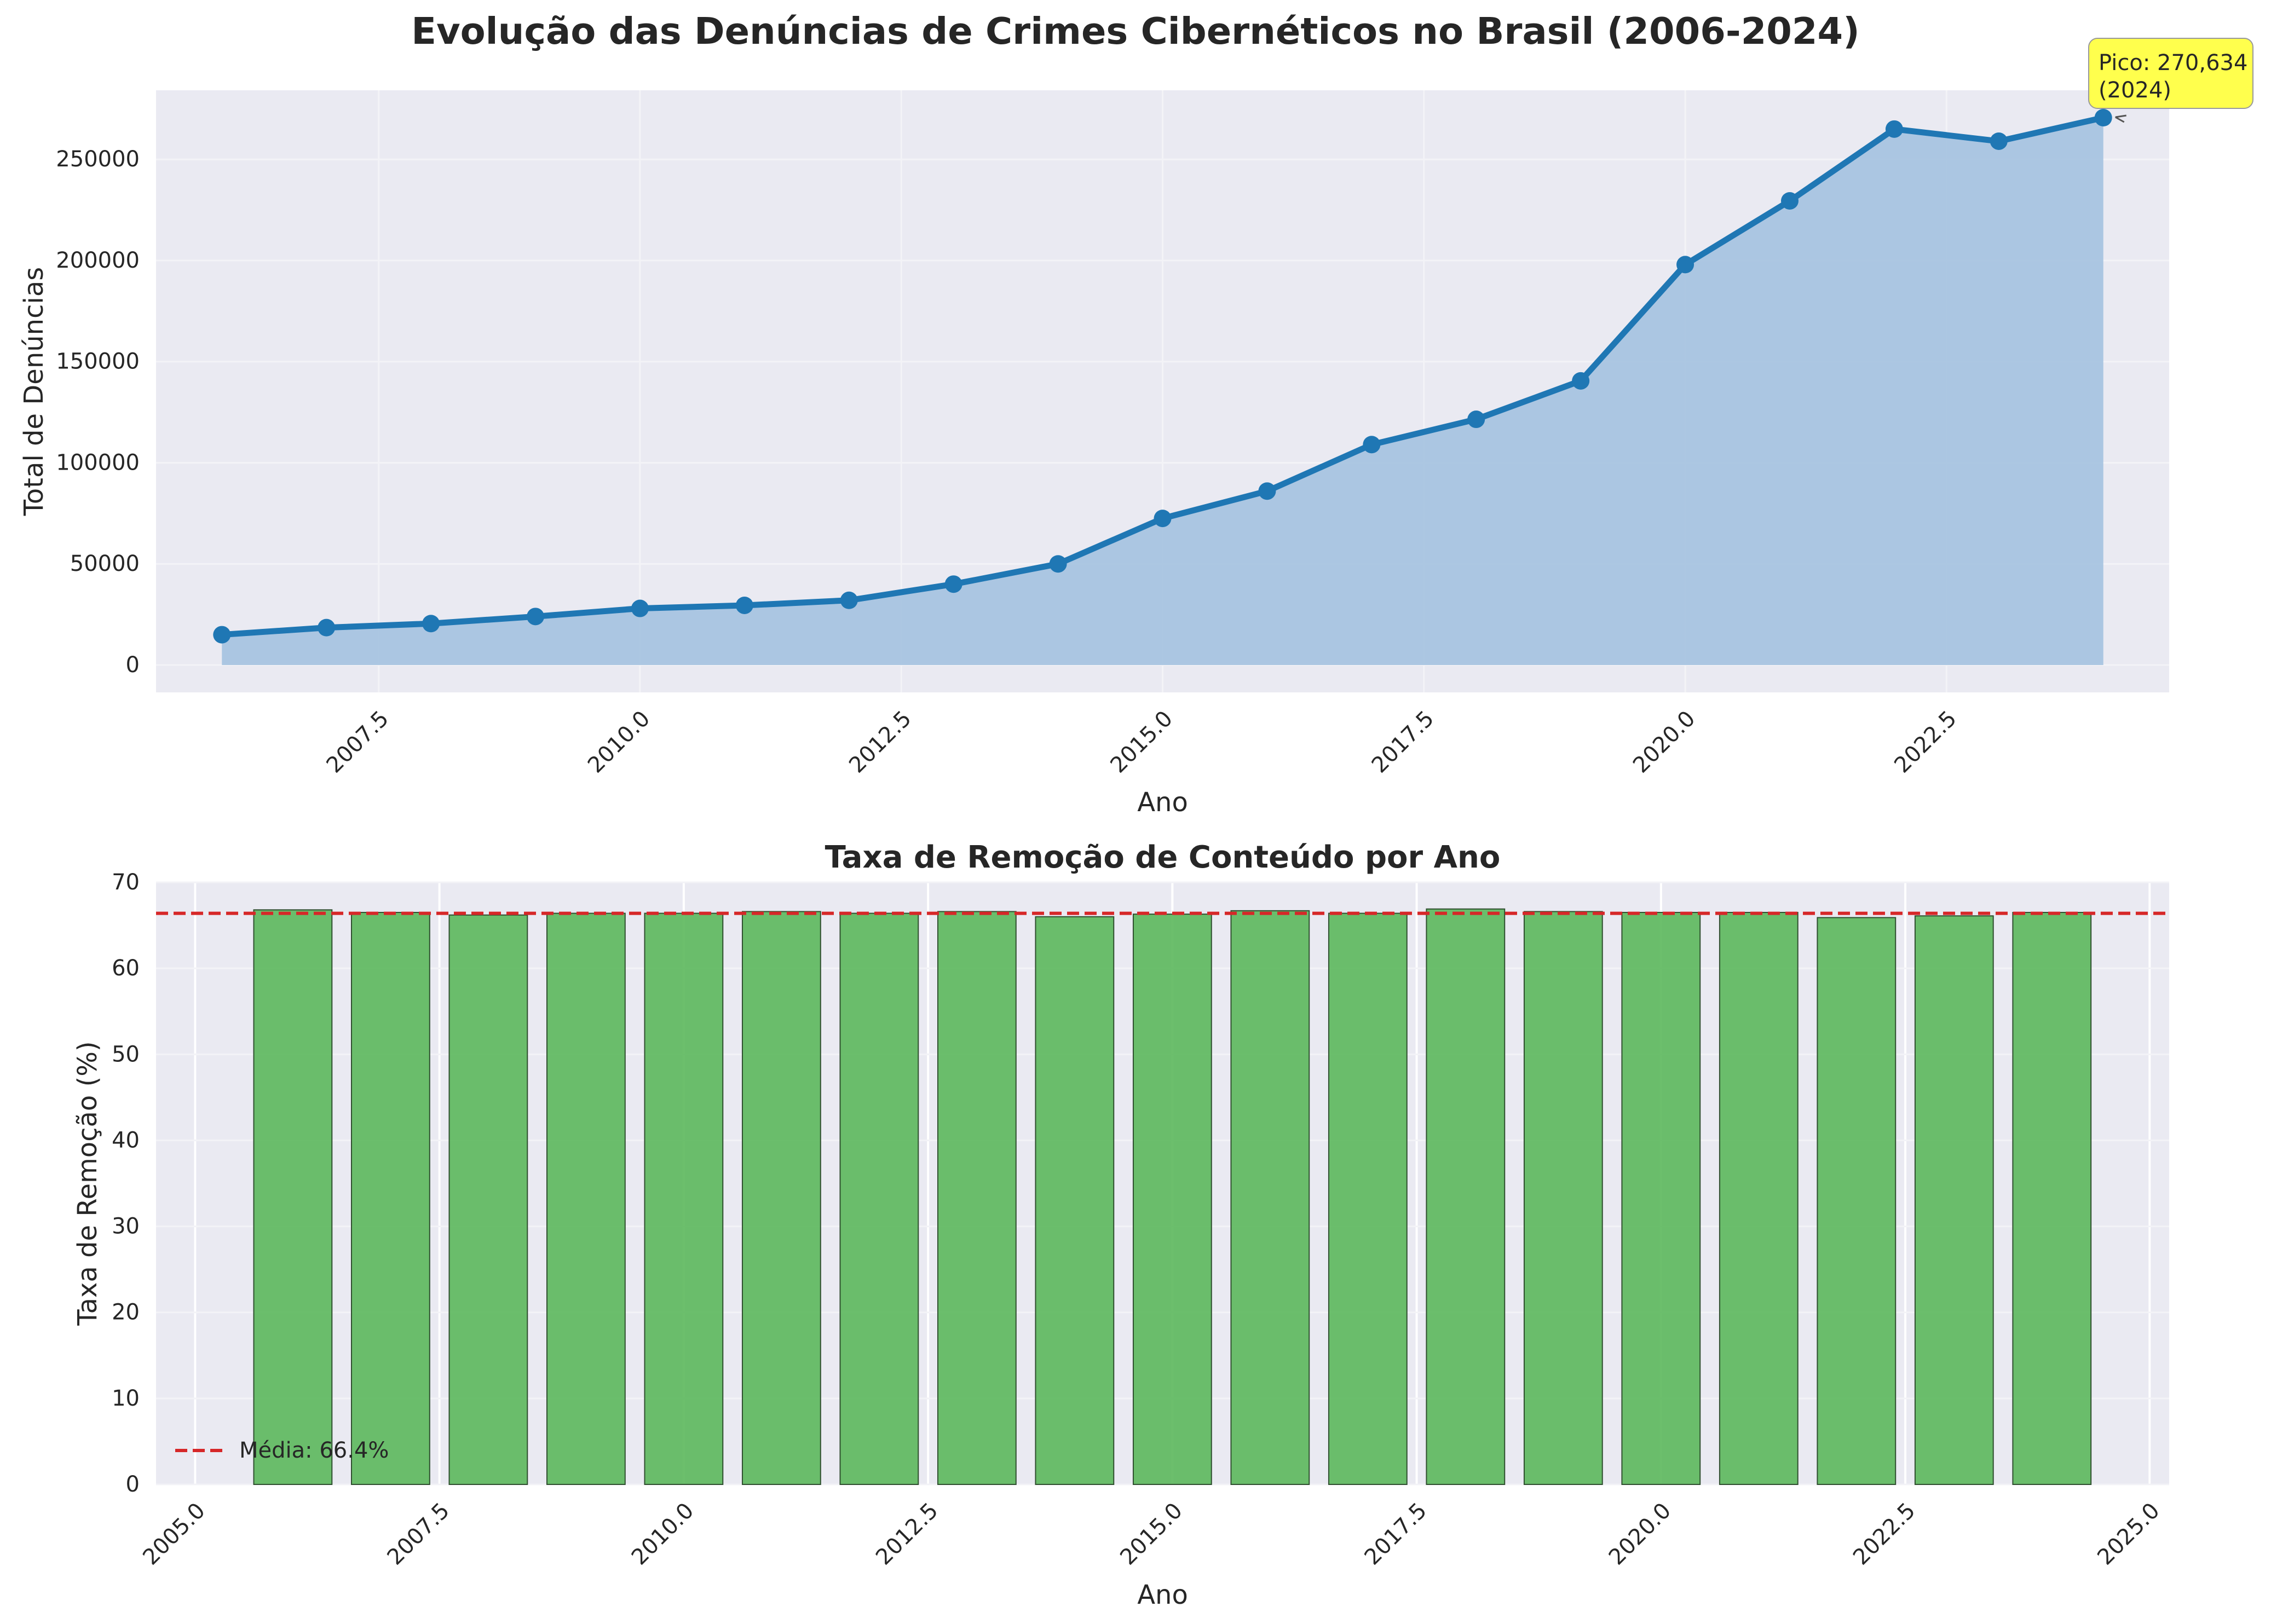 Image resolution: width=2271 pixels, height=1624 pixels. What do you see at coordinates (2135, 90) in the screenshot?
I see `peak-annotation-line2: (2024)` at bounding box center [2135, 90].